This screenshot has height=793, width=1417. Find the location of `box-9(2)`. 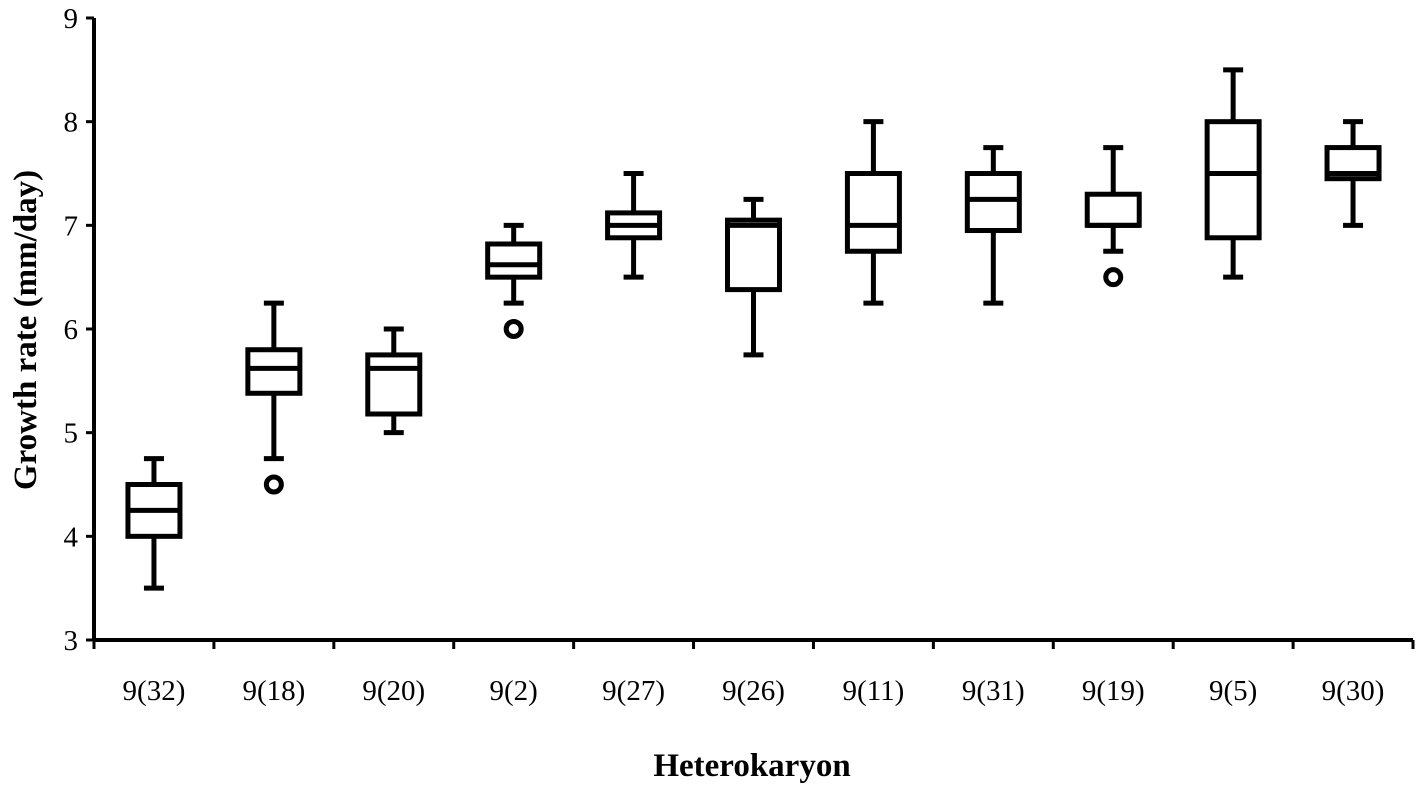

box-9(2) is located at coordinates (514, 280).